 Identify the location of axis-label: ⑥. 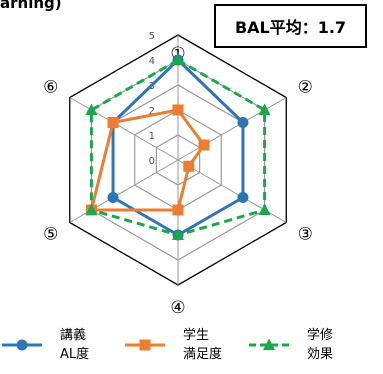
(50, 88).